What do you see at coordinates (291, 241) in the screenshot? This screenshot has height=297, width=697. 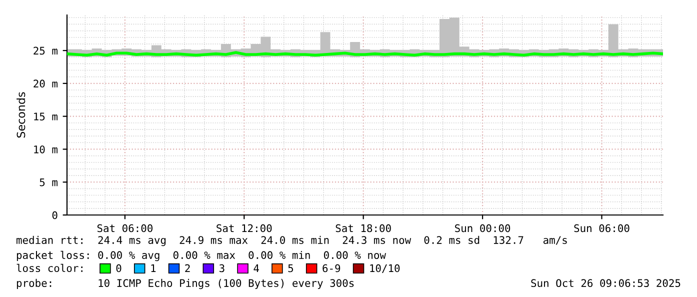 I see `text: median rtt: 24.4 ms avg 24.9 ms max 24.0 ms min 24.3 ms now 0.2 ms sd 132.7 am/s` at bounding box center [291, 241].